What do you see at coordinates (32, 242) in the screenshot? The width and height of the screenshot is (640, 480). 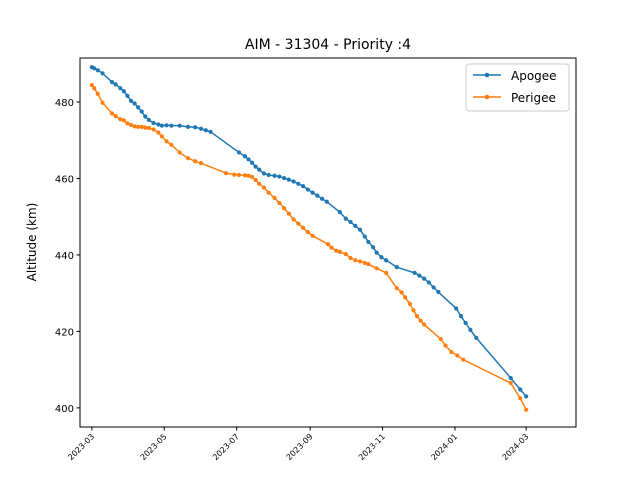 I see `y-axis-label: Altitude (km)` at bounding box center [32, 242].